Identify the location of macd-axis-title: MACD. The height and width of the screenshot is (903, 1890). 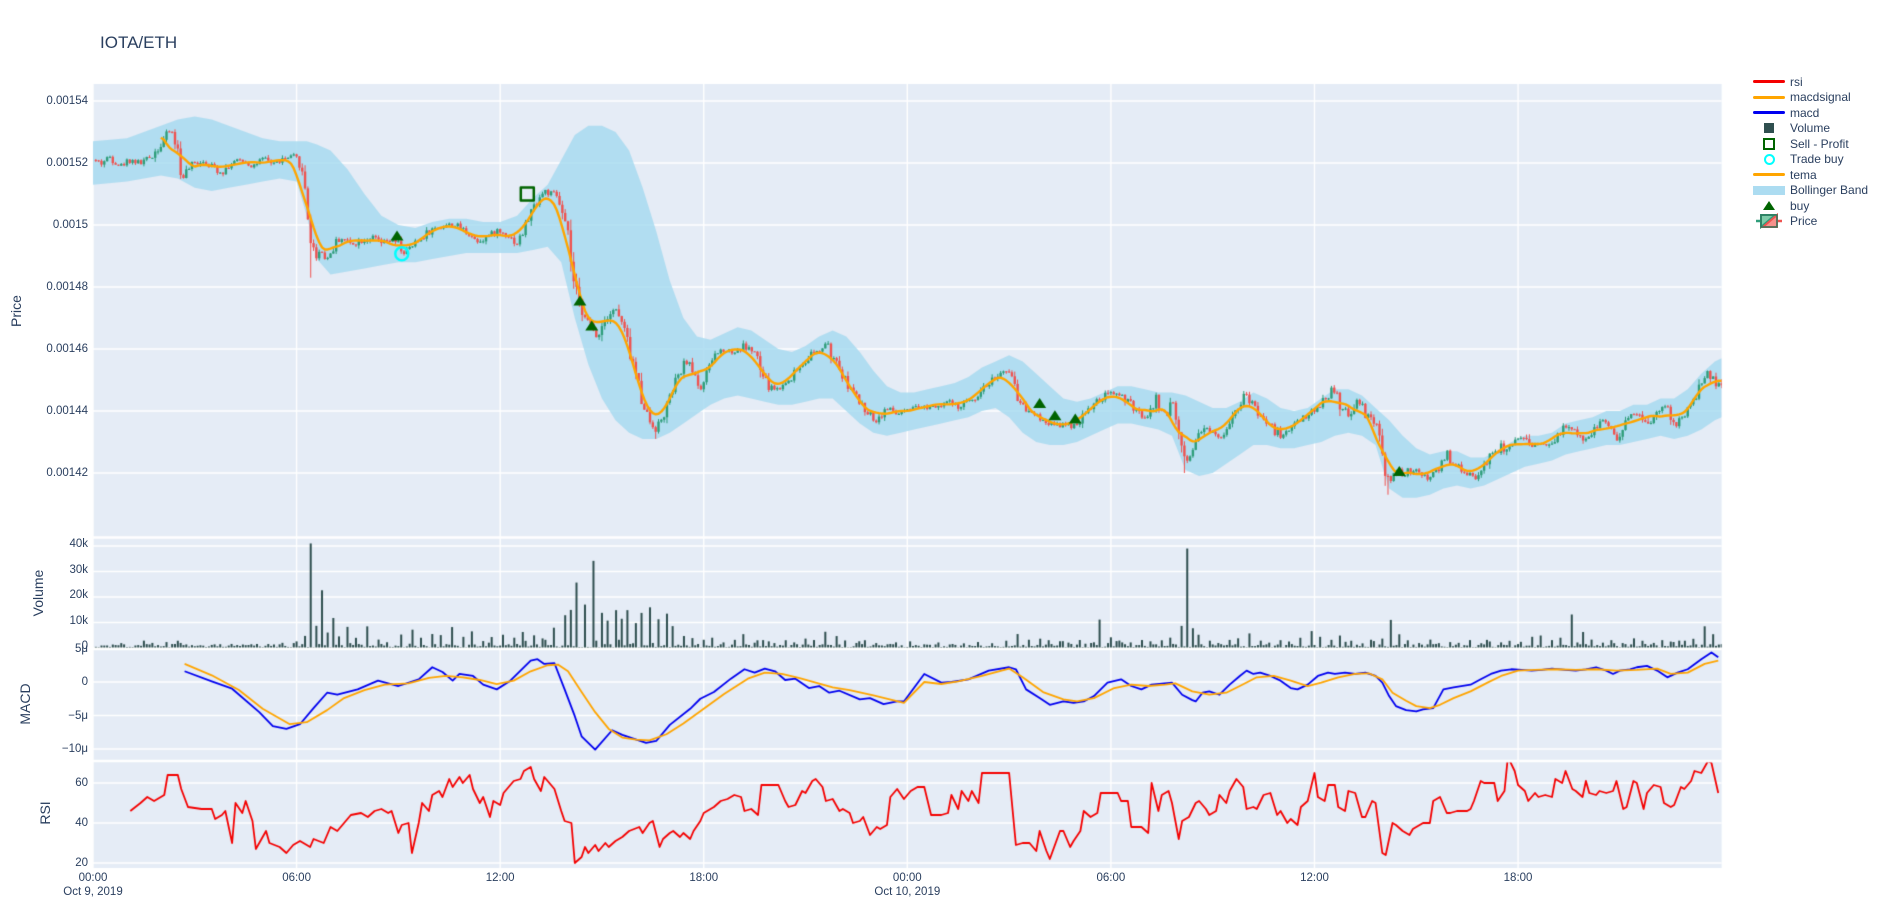
(25, 704).